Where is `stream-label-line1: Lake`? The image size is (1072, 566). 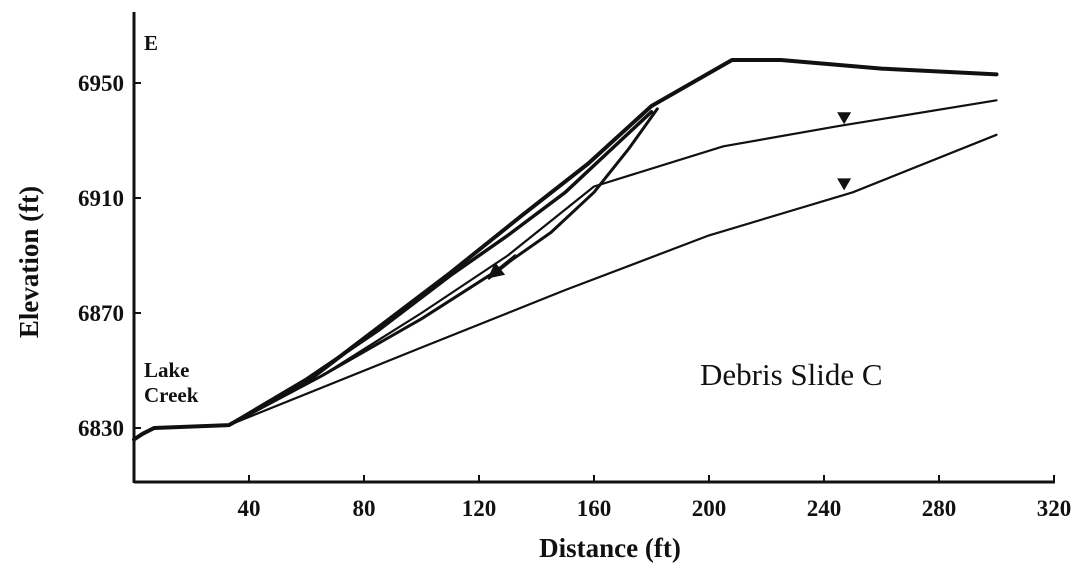
stream-label-line1: Lake is located at coordinates (167, 370).